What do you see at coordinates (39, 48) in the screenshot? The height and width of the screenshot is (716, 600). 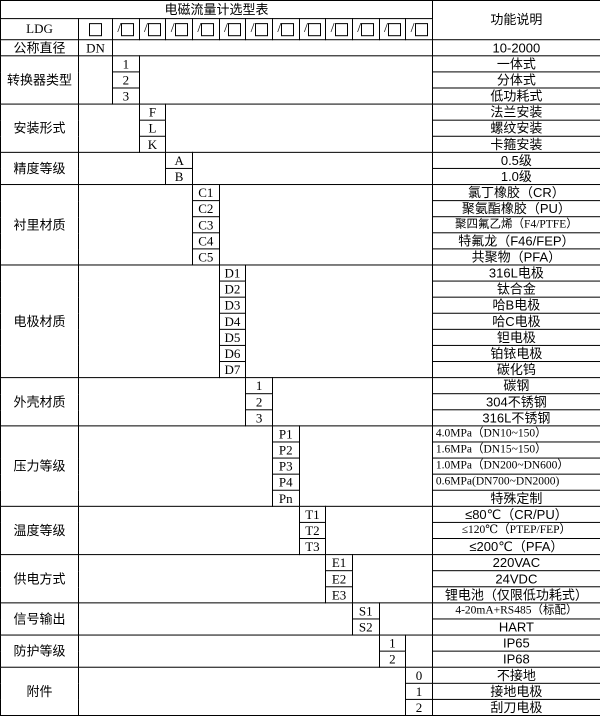 I see `row-label-0: 公称直径` at bounding box center [39, 48].